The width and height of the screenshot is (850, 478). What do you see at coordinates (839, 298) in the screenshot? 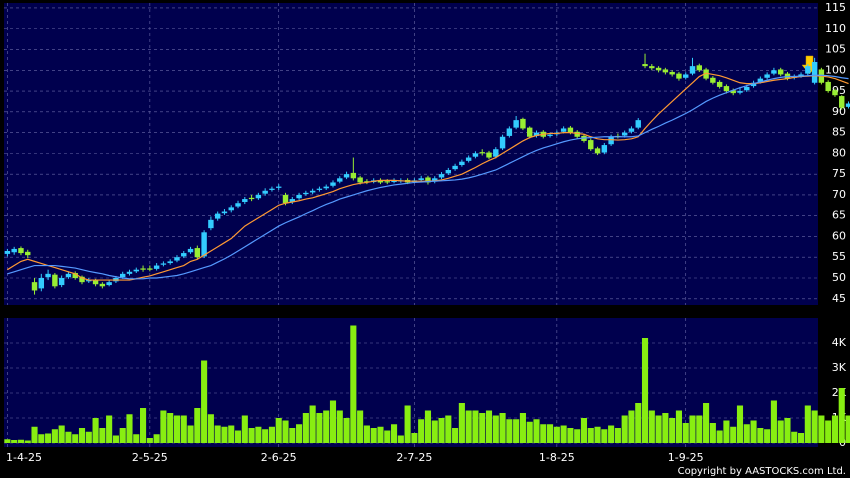
I see `y-tick-label: 45` at bounding box center [839, 298].